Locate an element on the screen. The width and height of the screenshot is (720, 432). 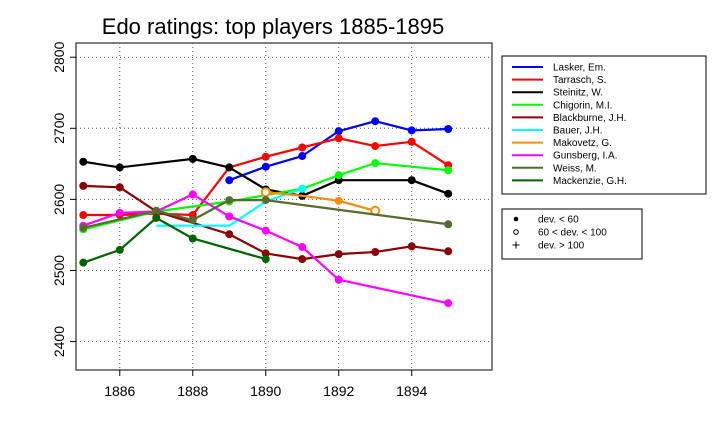
y-tick-label: 2800 is located at coordinates (59, 56).